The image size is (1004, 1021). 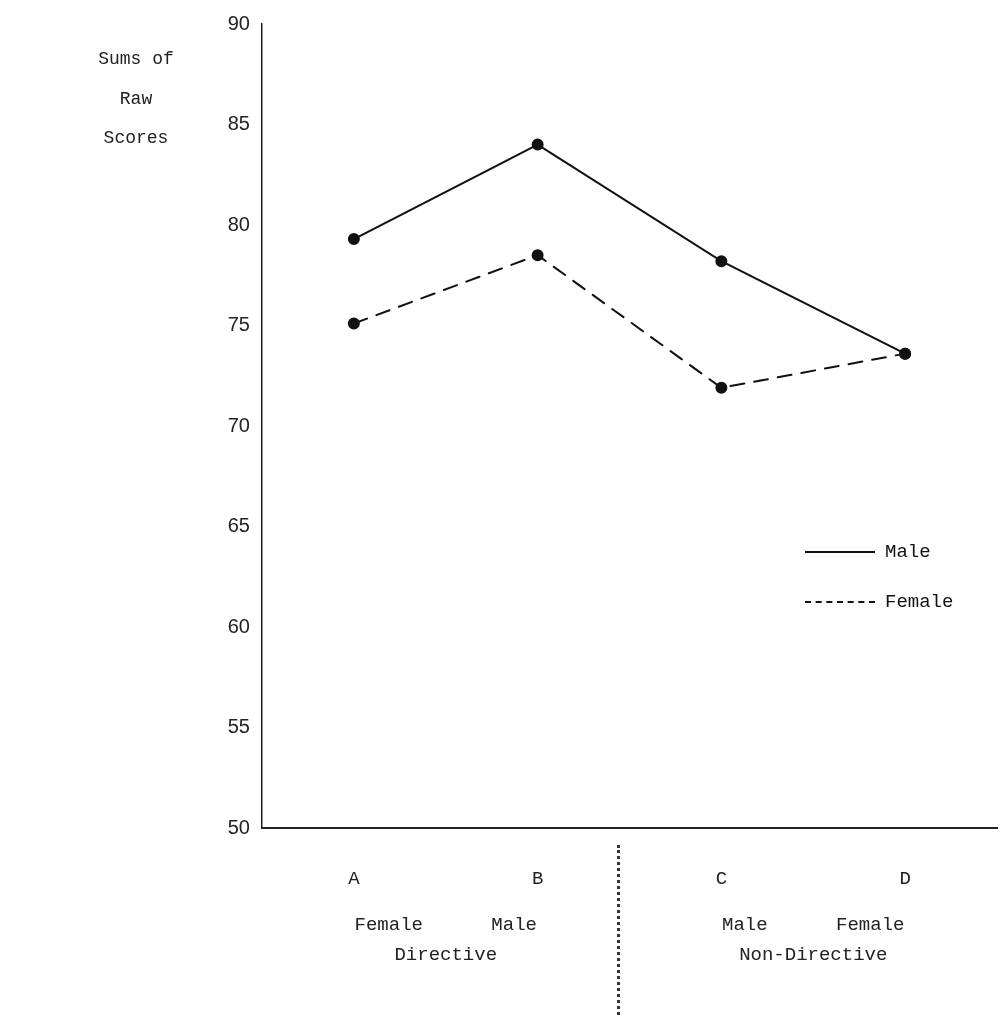 What do you see at coordinates (238, 324) in the screenshot?
I see `y-tick-label: 75` at bounding box center [238, 324].